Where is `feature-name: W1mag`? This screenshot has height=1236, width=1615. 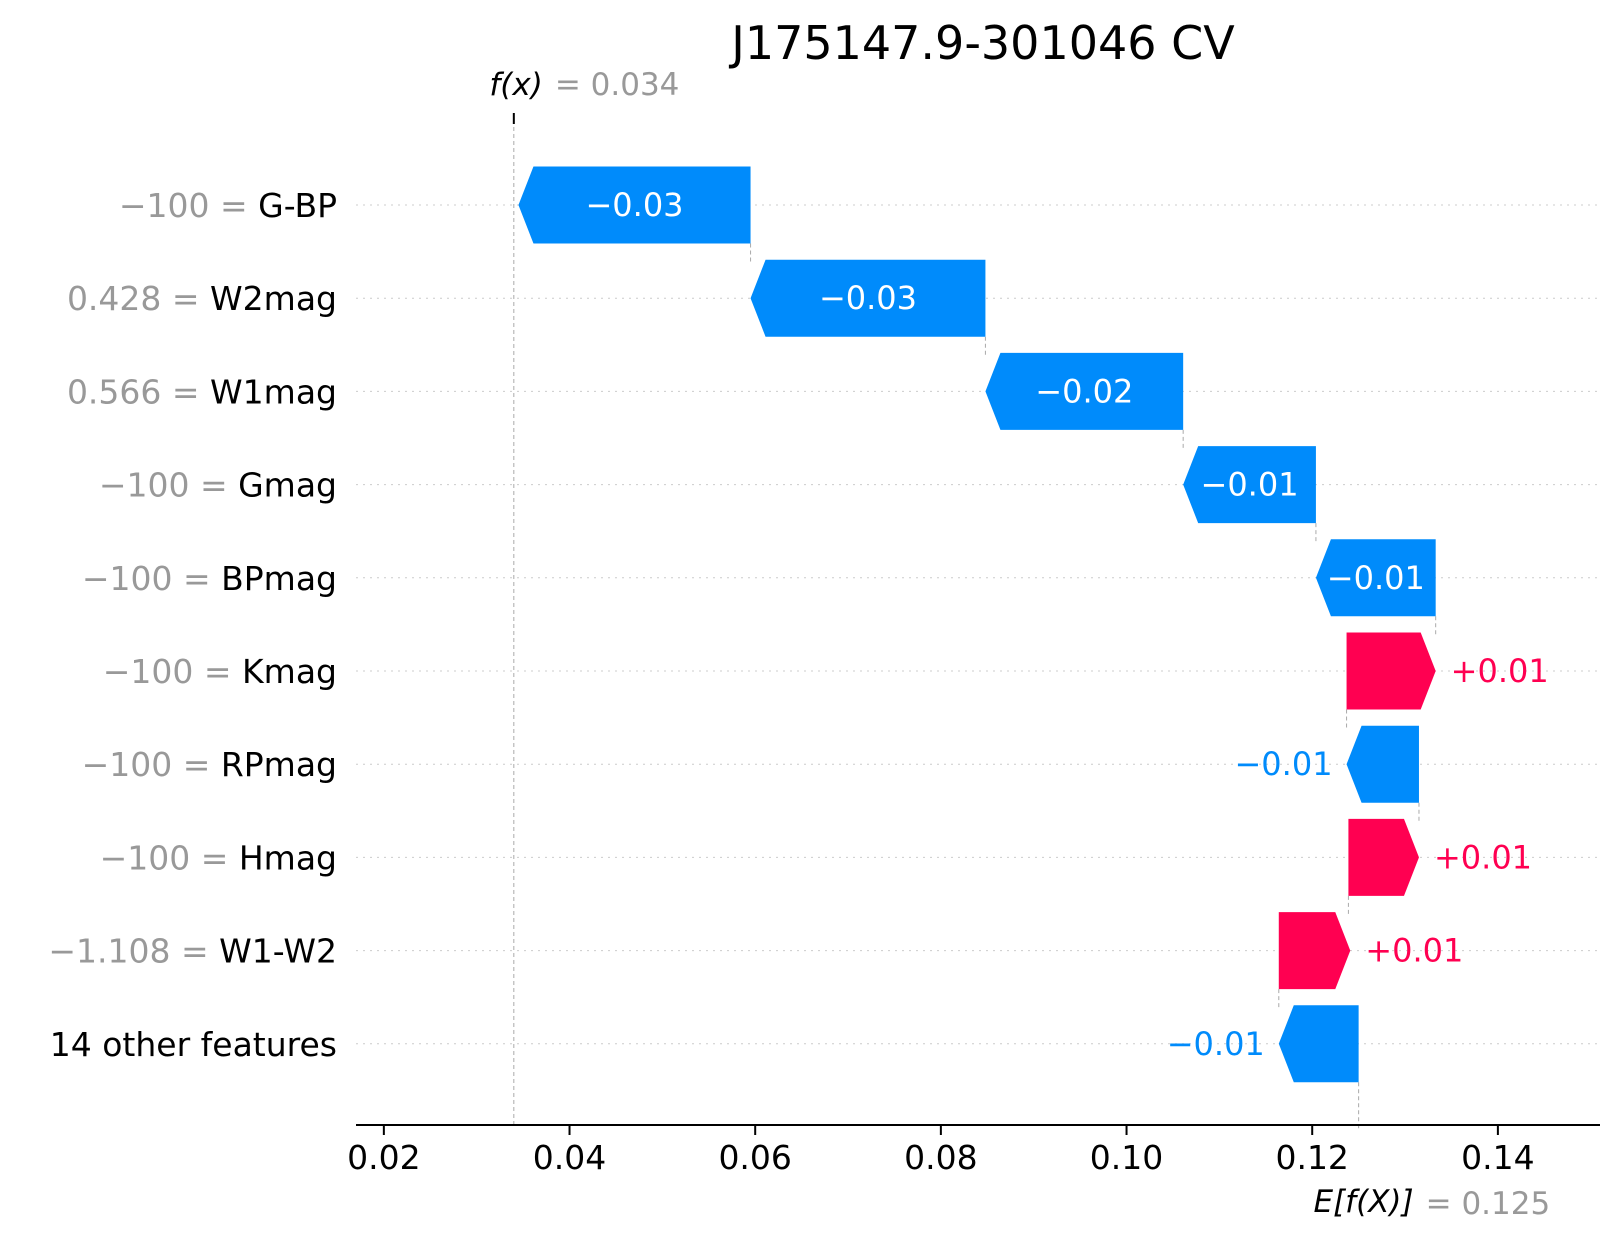 feature-name: W1mag is located at coordinates (273, 391).